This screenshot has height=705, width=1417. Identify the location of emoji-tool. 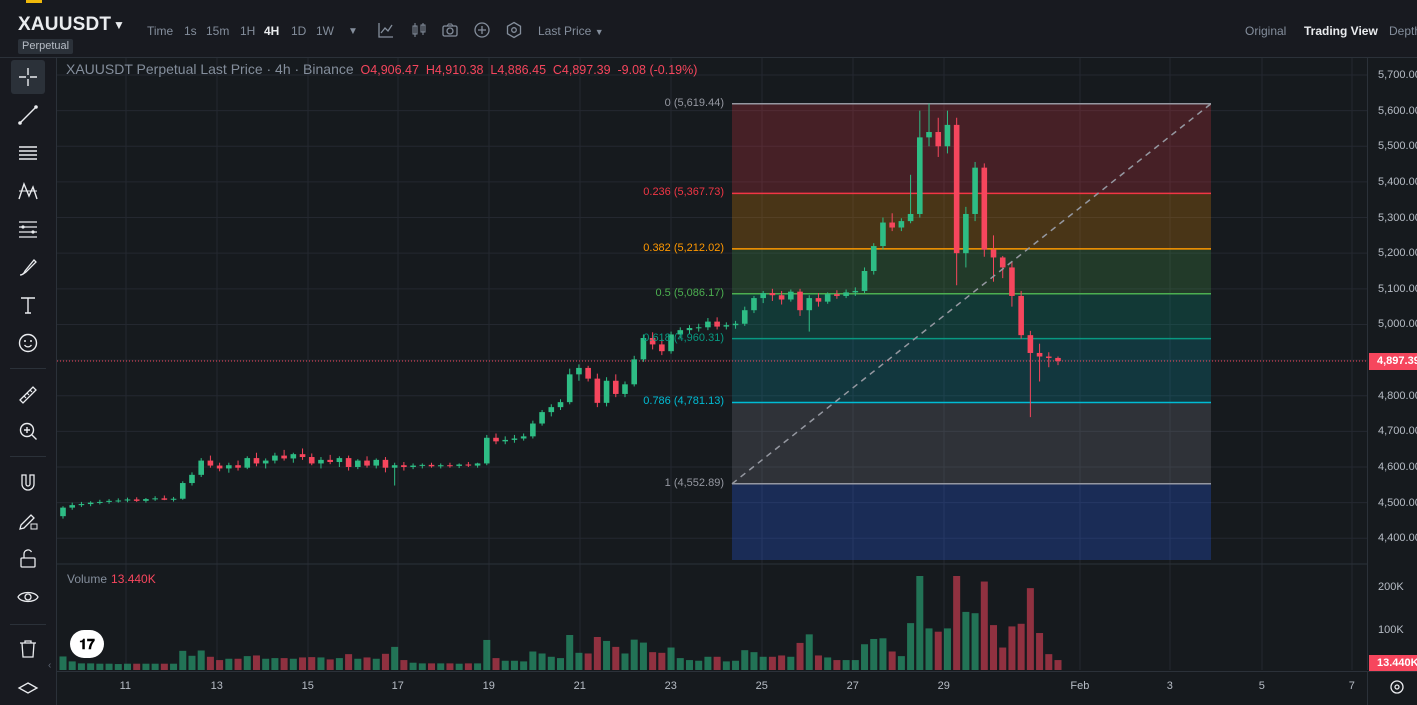
(28, 343).